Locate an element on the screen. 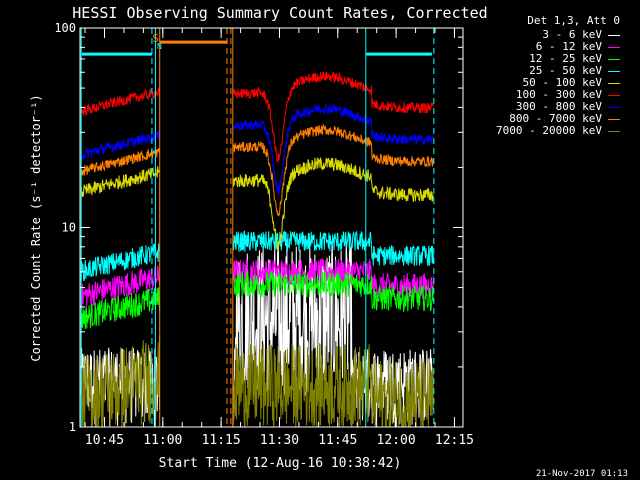 The width and height of the screenshot is (640, 480). legend-label: 7000 - 20000 keV is located at coordinates (549, 130).